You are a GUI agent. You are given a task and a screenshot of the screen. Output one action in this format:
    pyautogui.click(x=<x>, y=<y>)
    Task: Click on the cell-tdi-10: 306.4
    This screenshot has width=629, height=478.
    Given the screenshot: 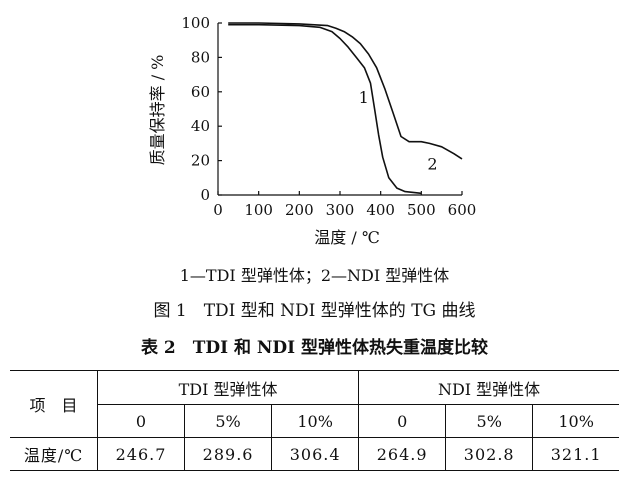 What is the action you would take?
    pyautogui.click(x=315, y=454)
    